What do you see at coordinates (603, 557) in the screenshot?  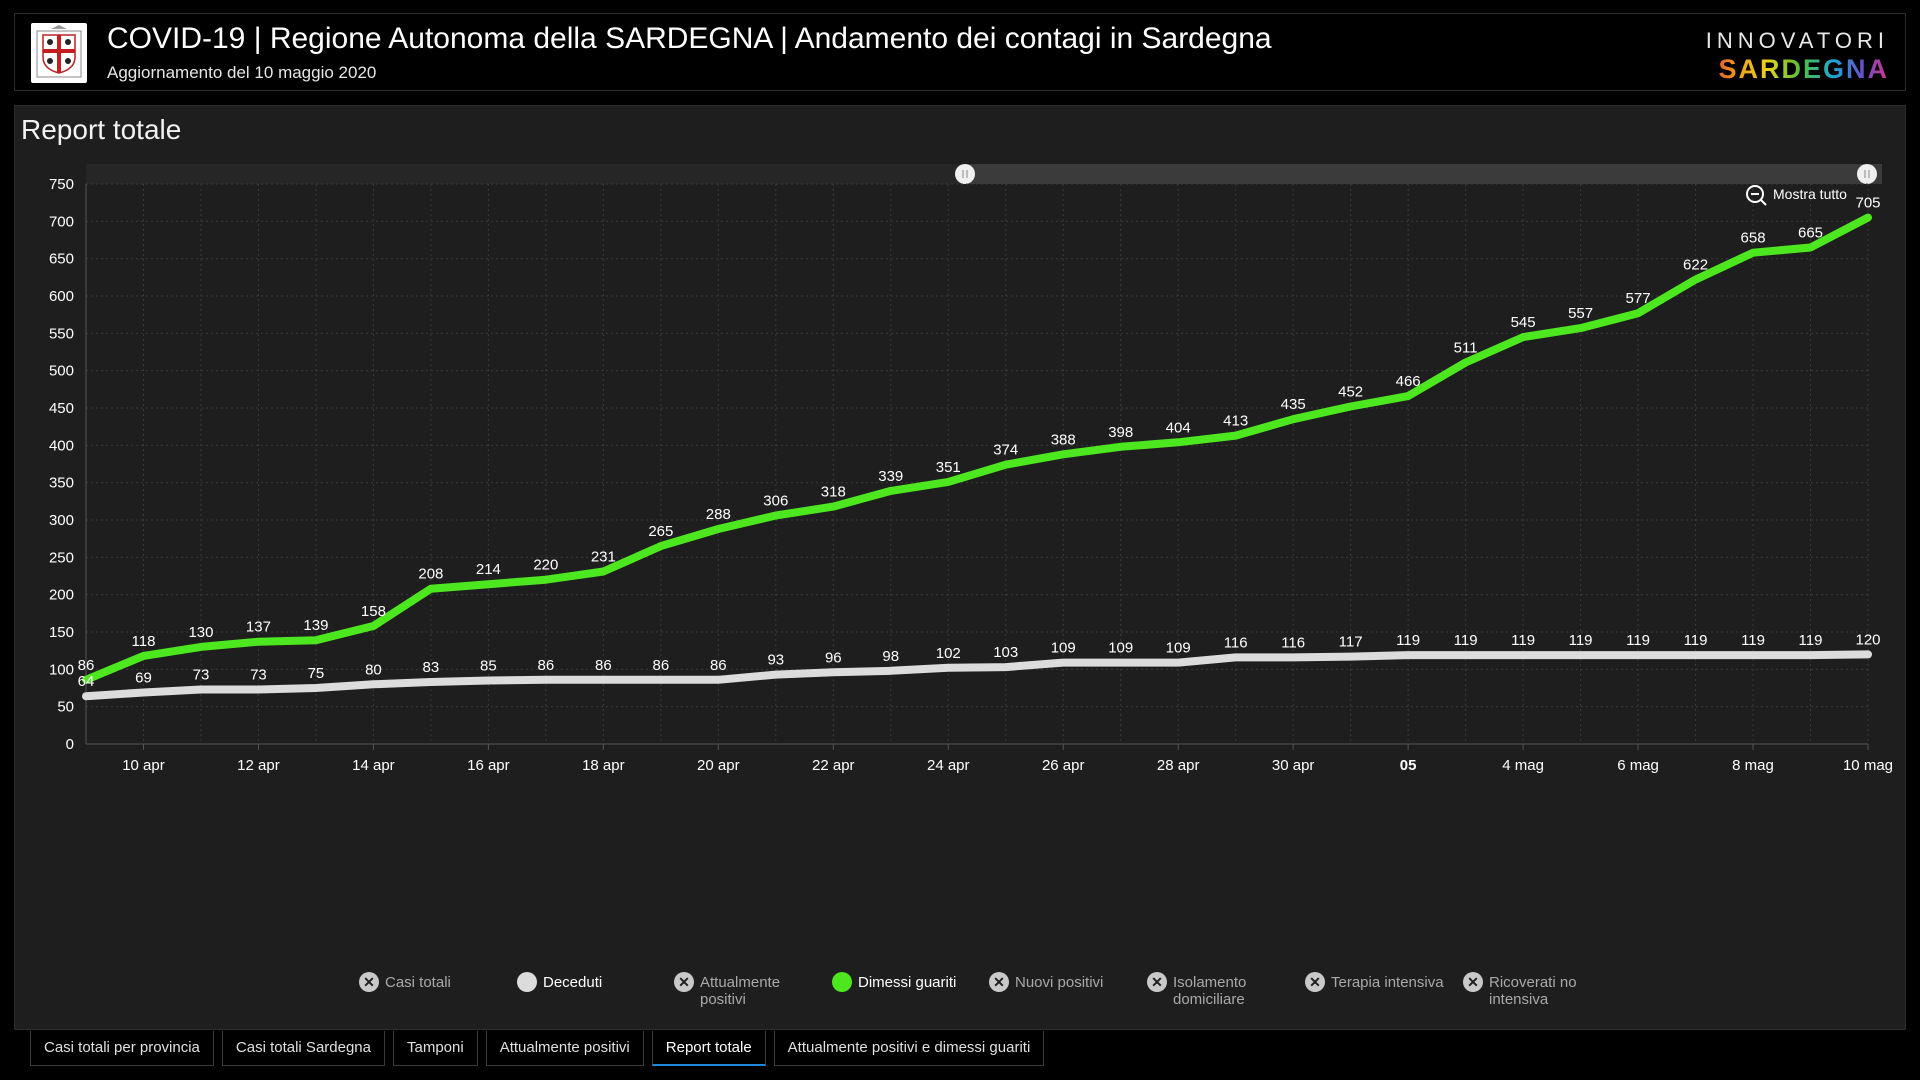 I see `data-label-dimessi: 231` at bounding box center [603, 557].